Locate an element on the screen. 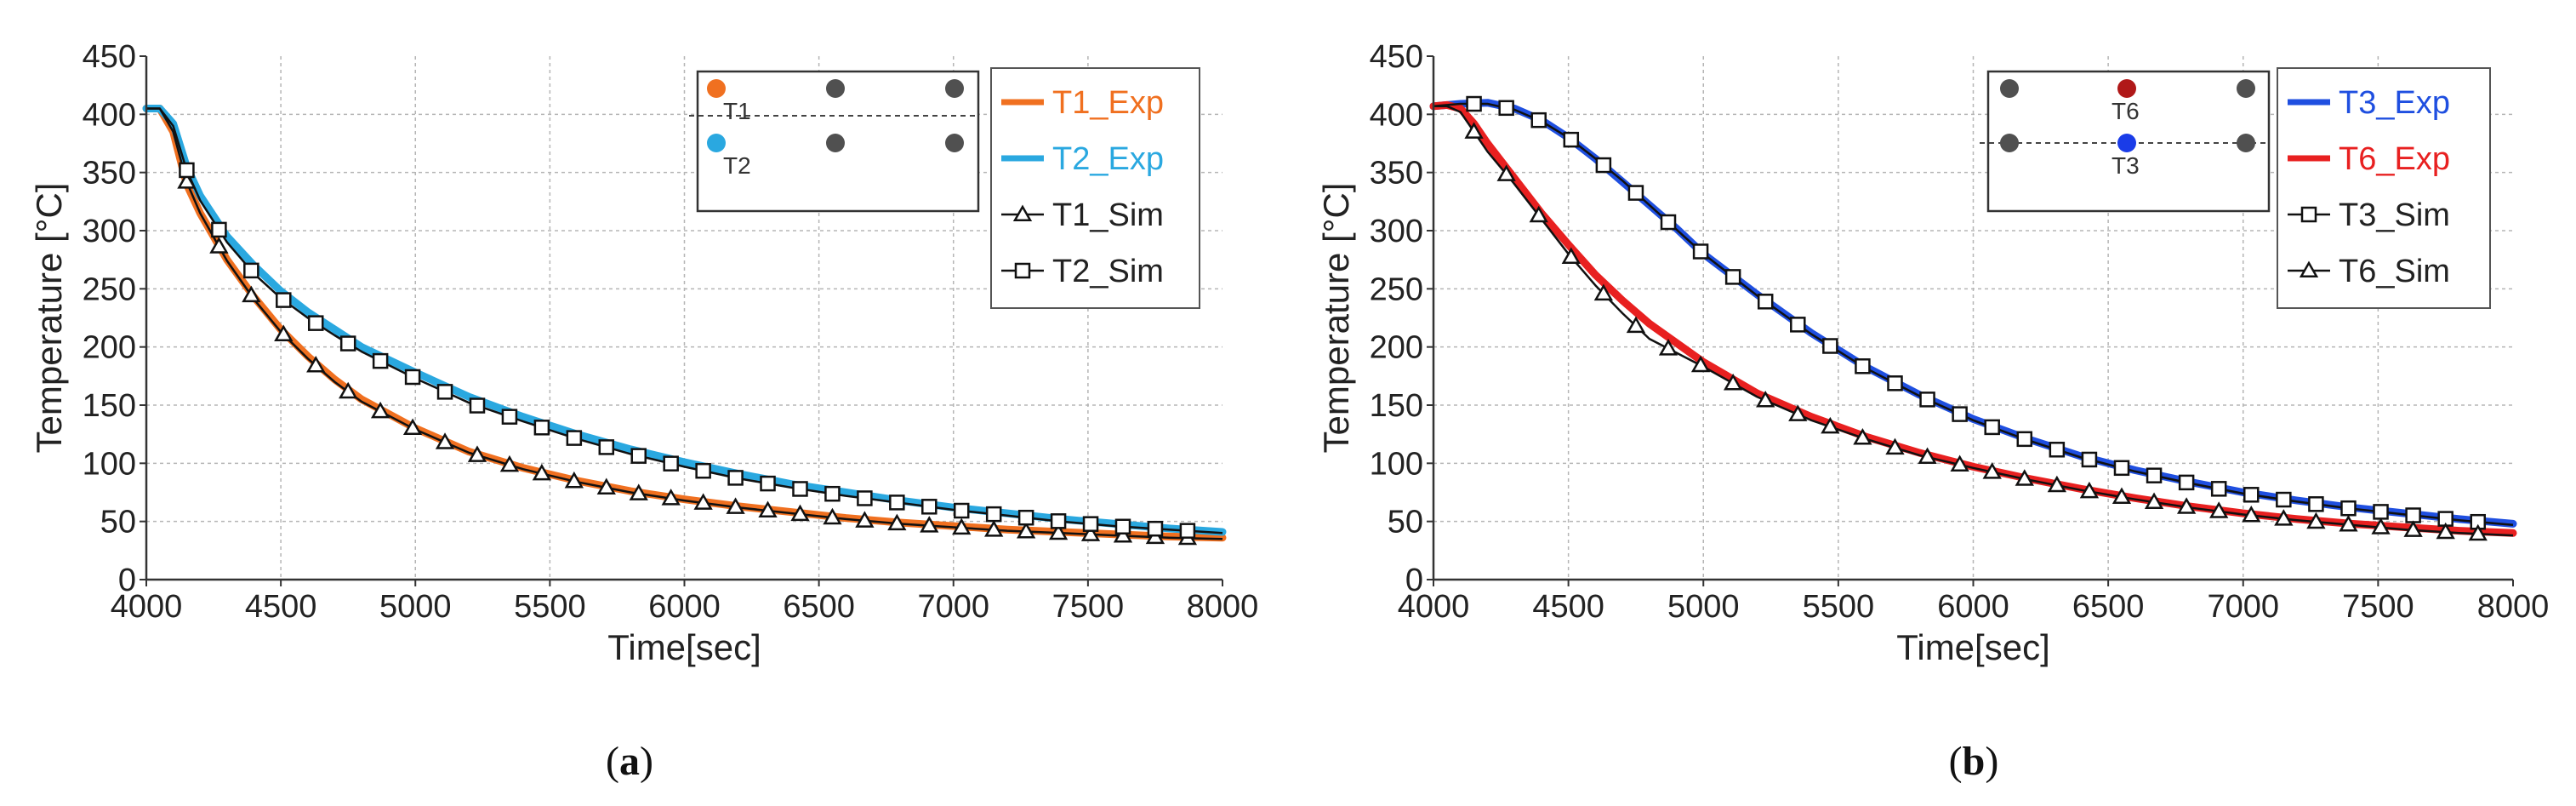  legend-label-T3_Exp: T3_Exp is located at coordinates (2395, 103).